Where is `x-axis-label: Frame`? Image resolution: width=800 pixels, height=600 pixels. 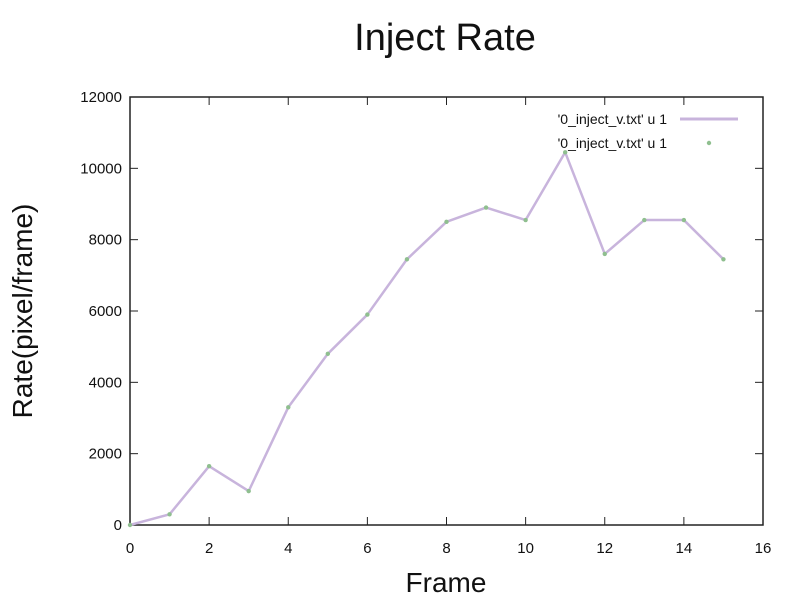 x-axis-label: Frame is located at coordinates (446, 582).